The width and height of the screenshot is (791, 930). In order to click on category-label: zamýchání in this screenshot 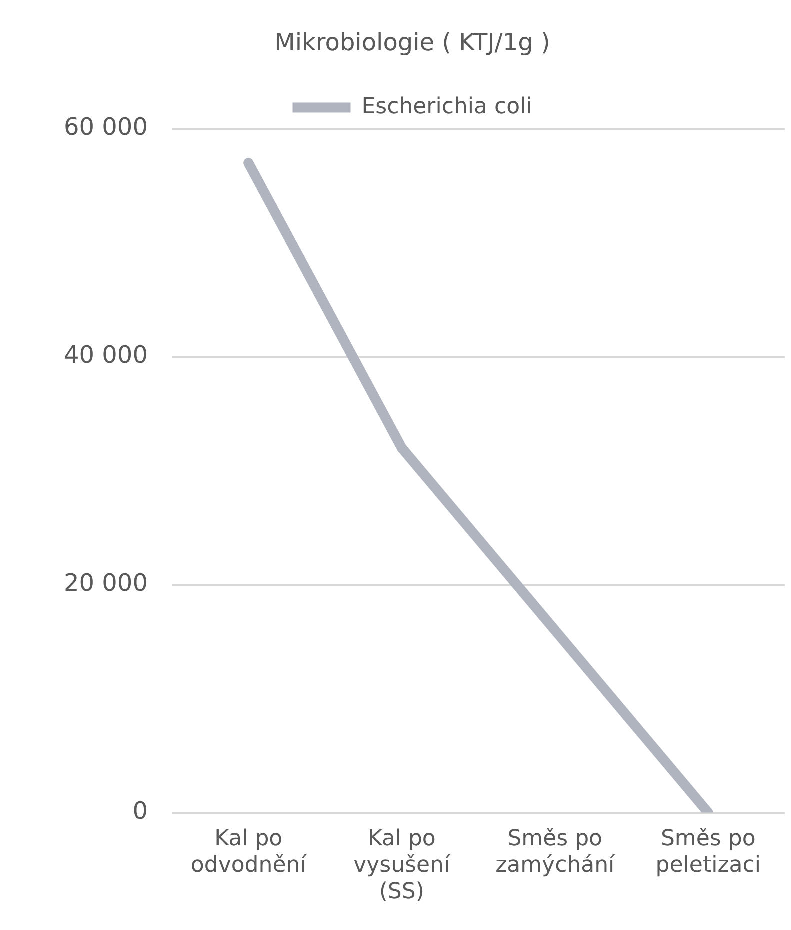, I will do `click(555, 865)`.